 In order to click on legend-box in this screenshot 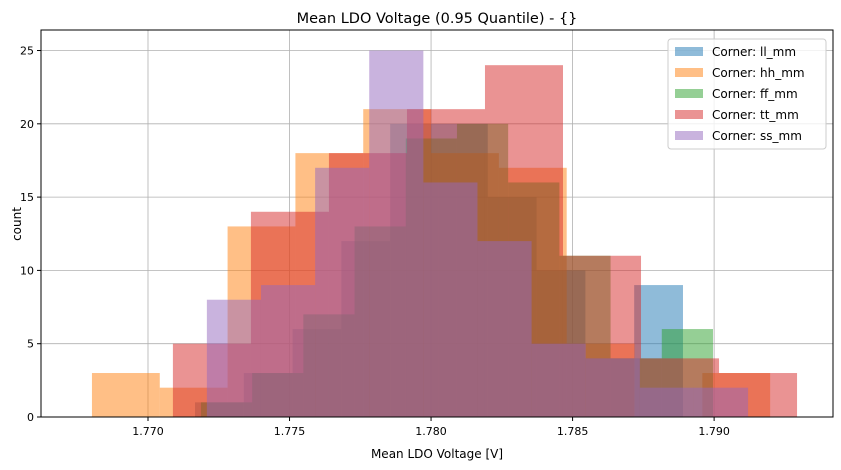, I will do `click(747, 94)`.